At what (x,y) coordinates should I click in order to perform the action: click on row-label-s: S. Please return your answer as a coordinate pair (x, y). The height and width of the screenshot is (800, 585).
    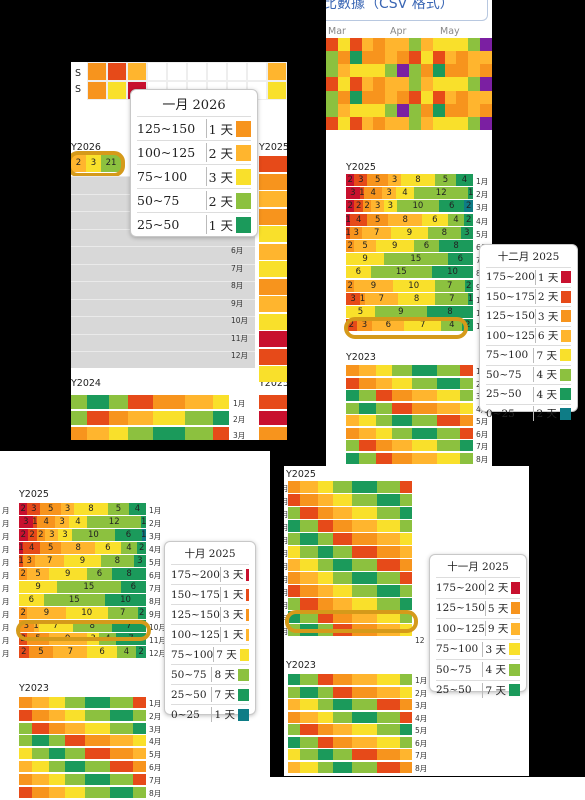
    Looking at the image, I should click on (78, 89).